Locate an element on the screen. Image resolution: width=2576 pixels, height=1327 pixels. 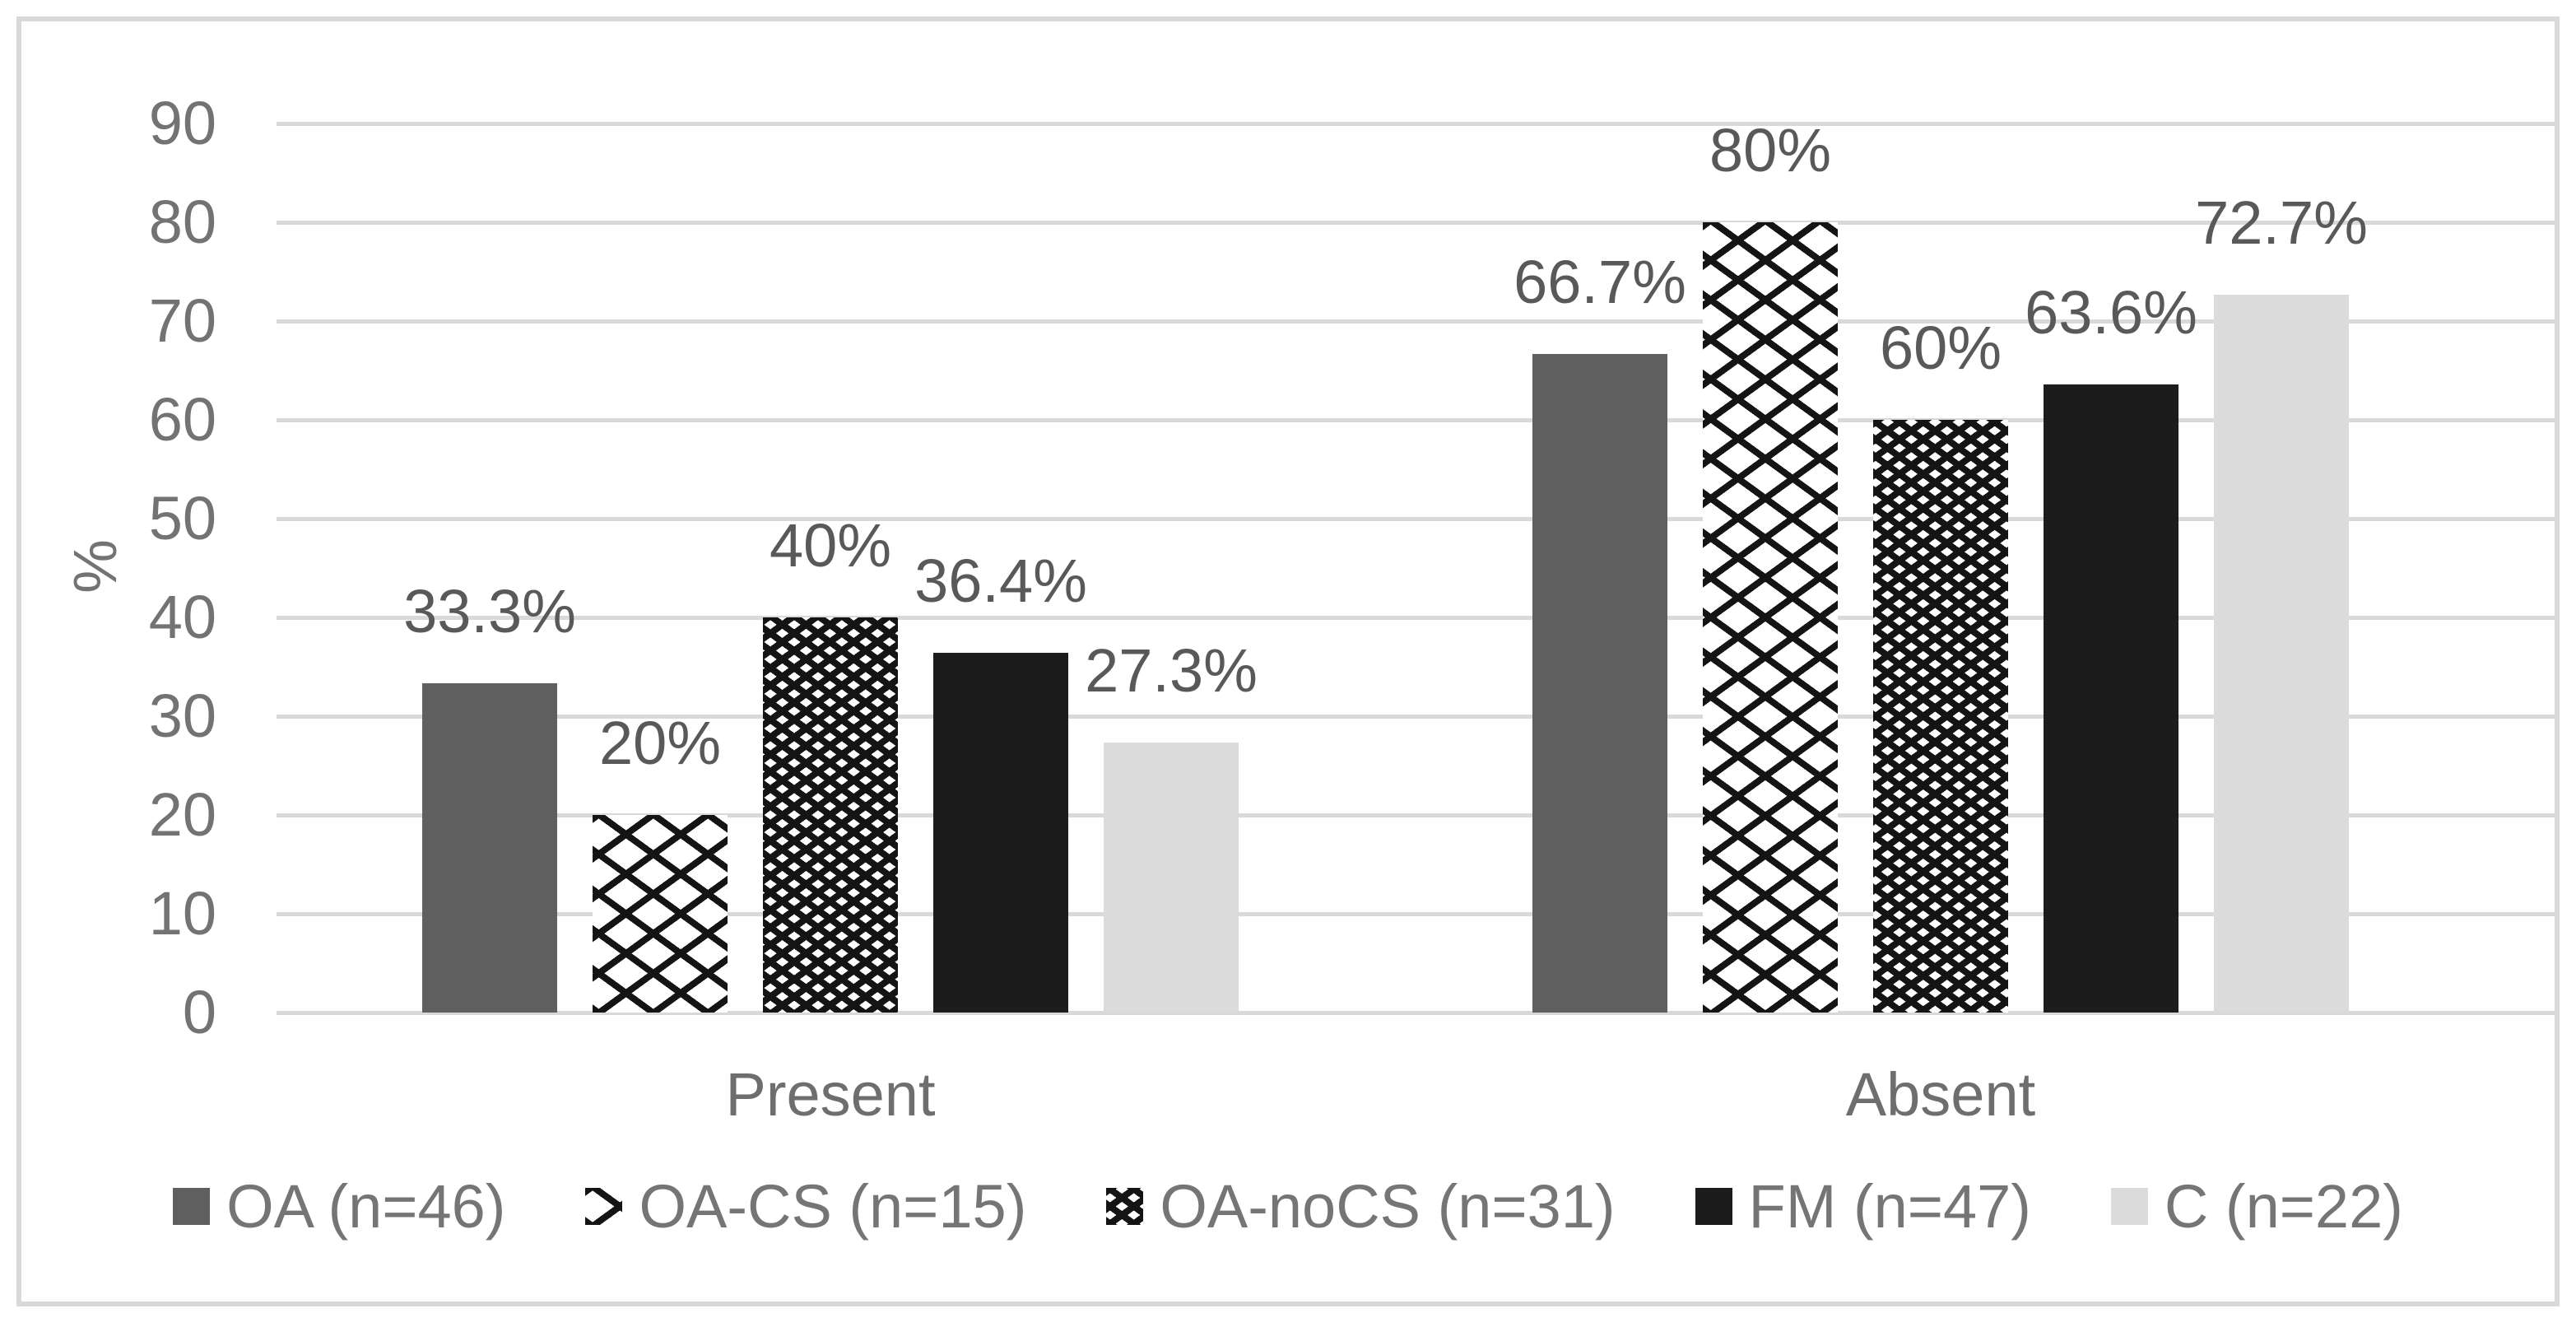
legend-item: OA-CS (n=15) is located at coordinates (805, 1207).